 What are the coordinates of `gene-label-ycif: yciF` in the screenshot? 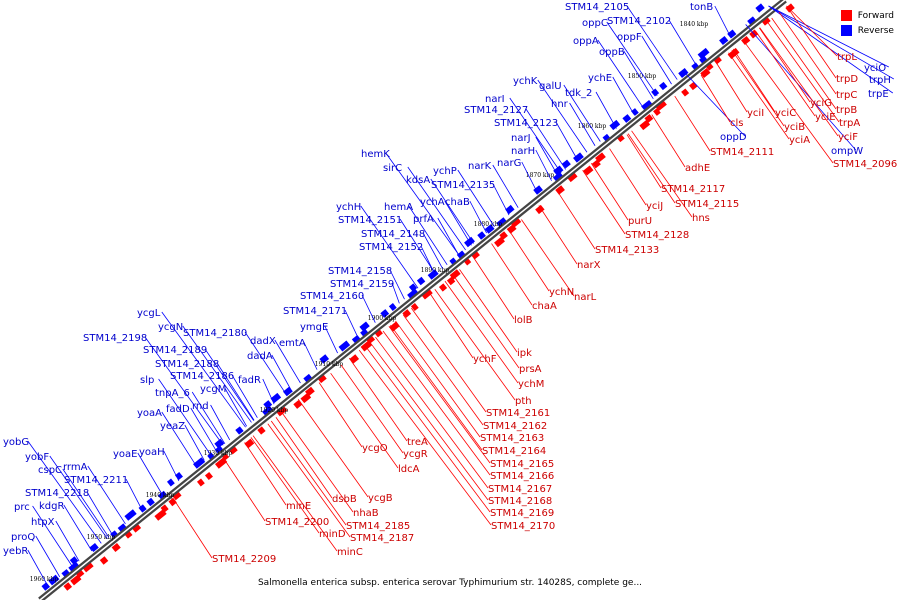 It's located at (848, 137).